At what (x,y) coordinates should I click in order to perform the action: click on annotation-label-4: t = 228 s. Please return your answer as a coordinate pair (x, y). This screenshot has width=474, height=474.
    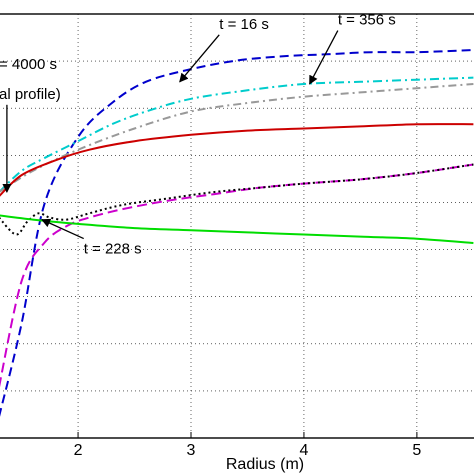
    Looking at the image, I should click on (113, 249).